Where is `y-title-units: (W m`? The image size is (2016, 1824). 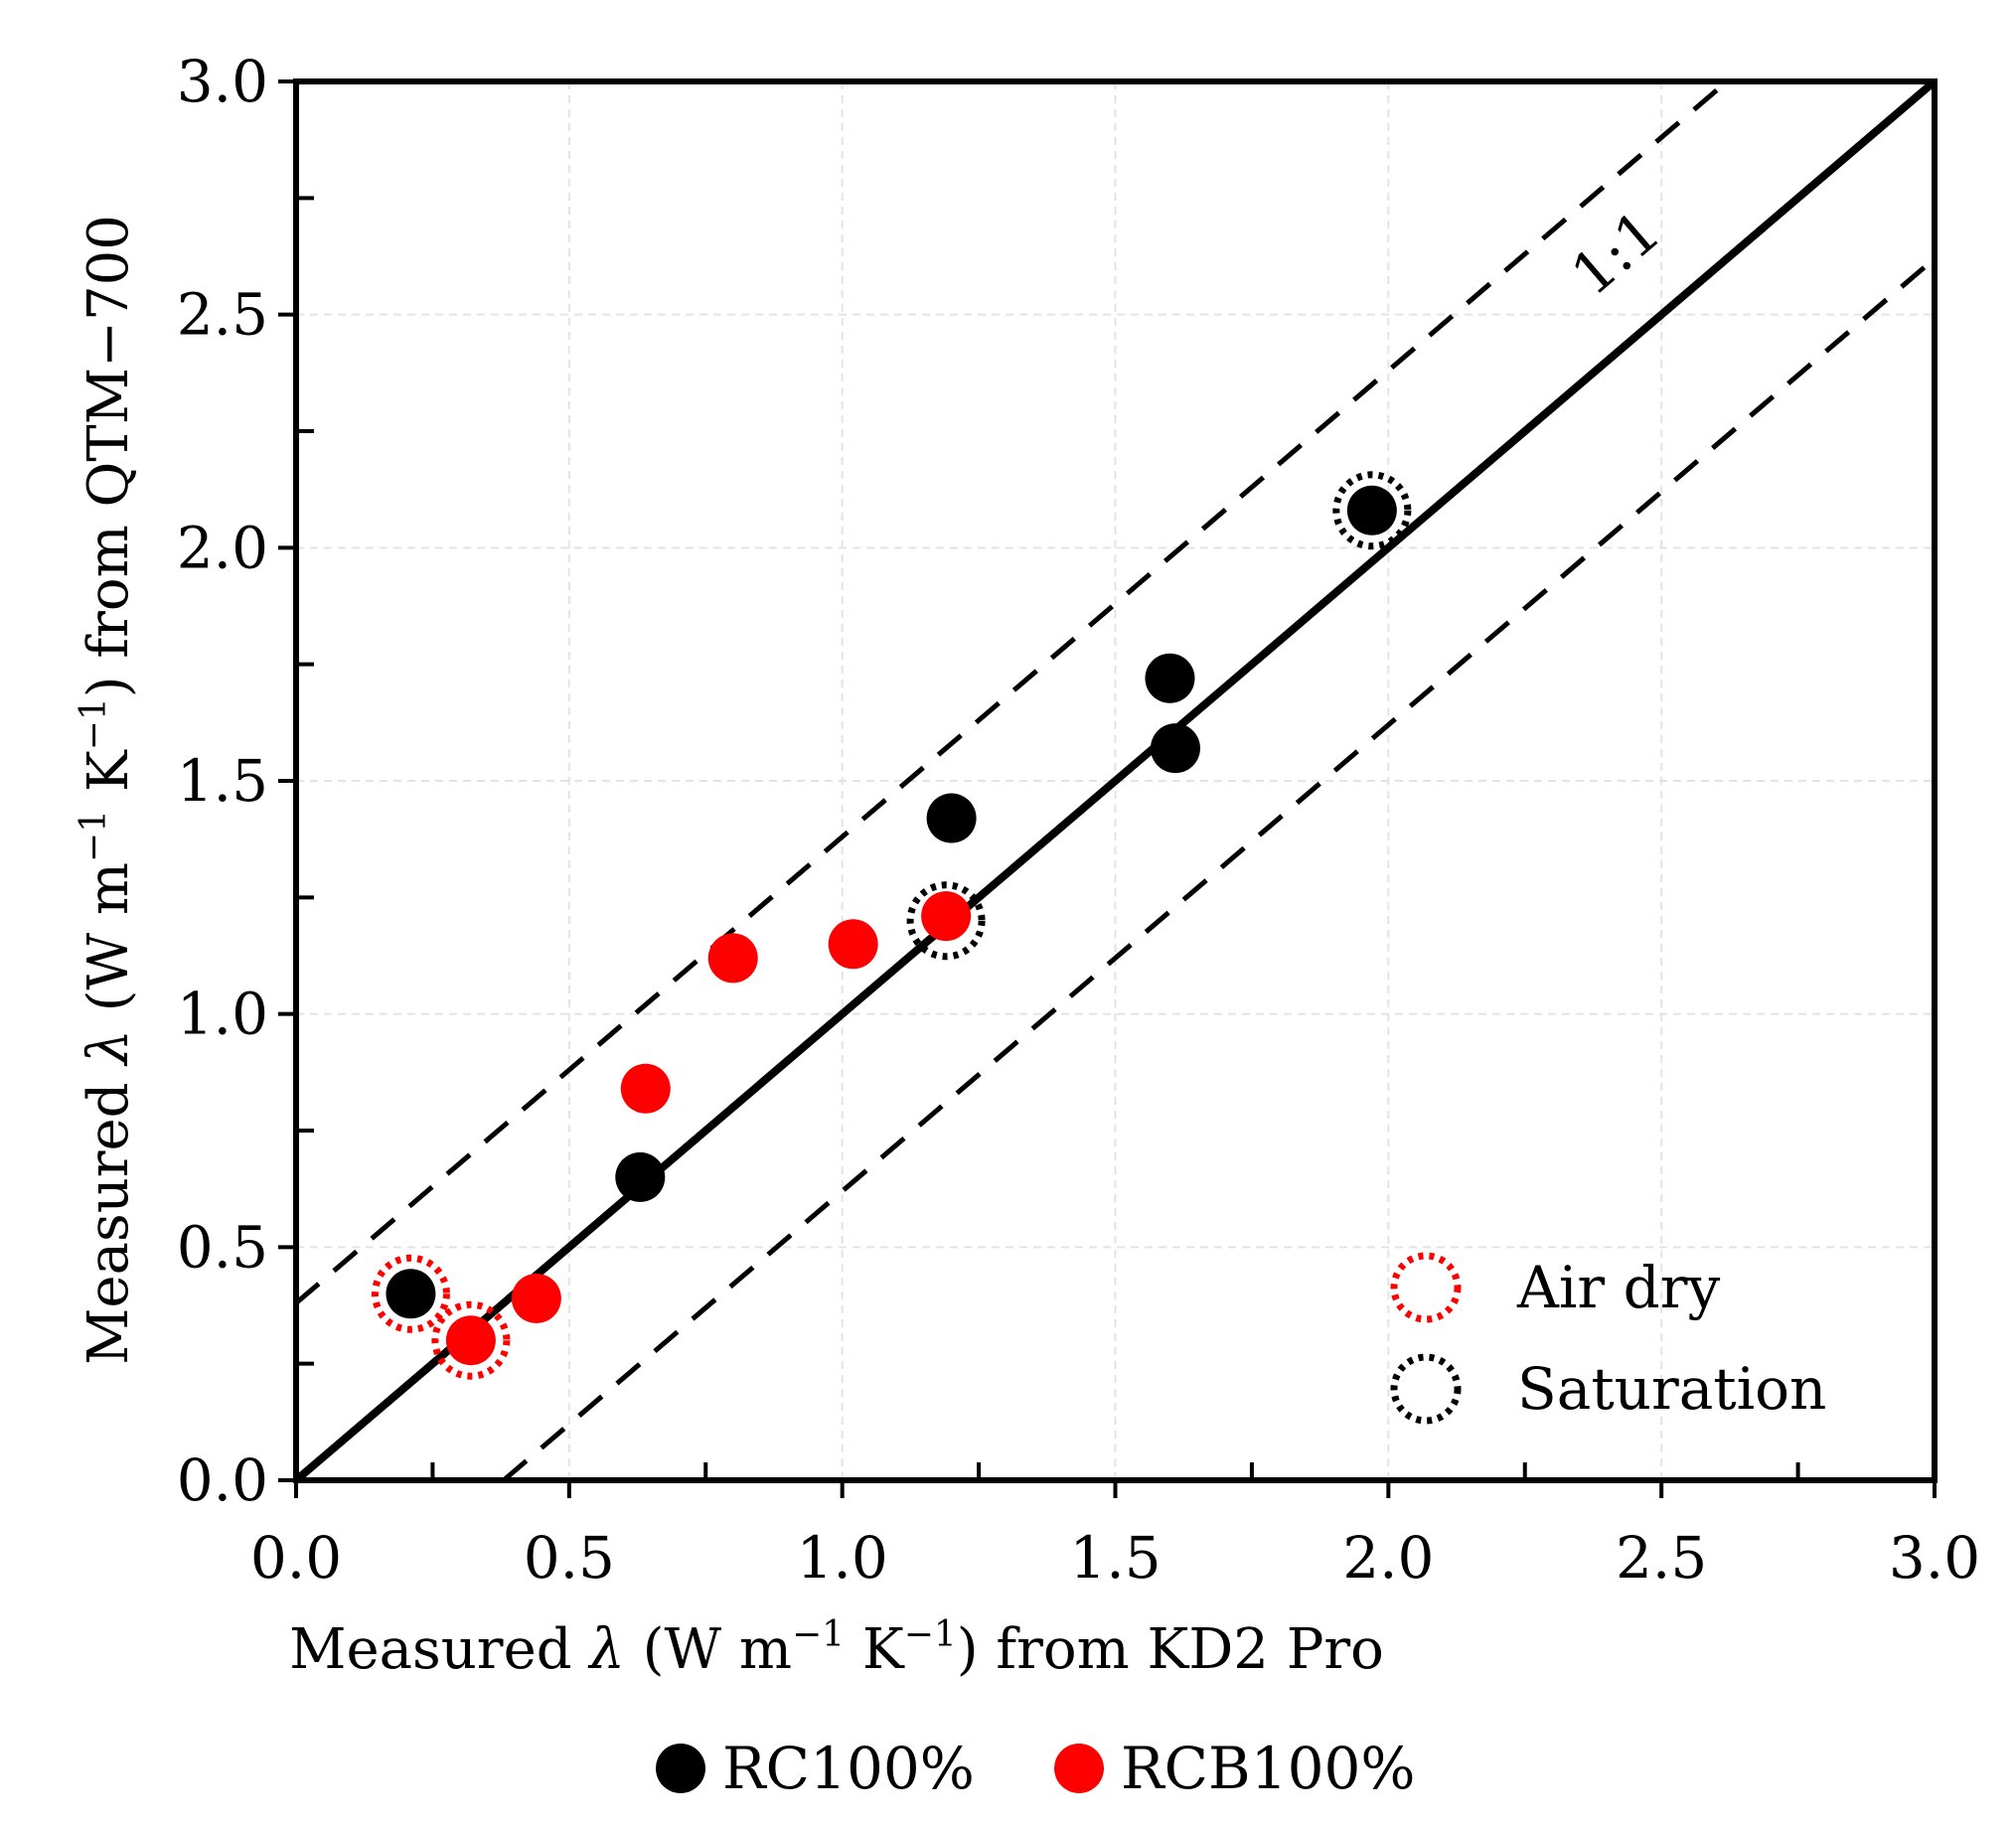 y-title-units: (W m is located at coordinates (109, 945).